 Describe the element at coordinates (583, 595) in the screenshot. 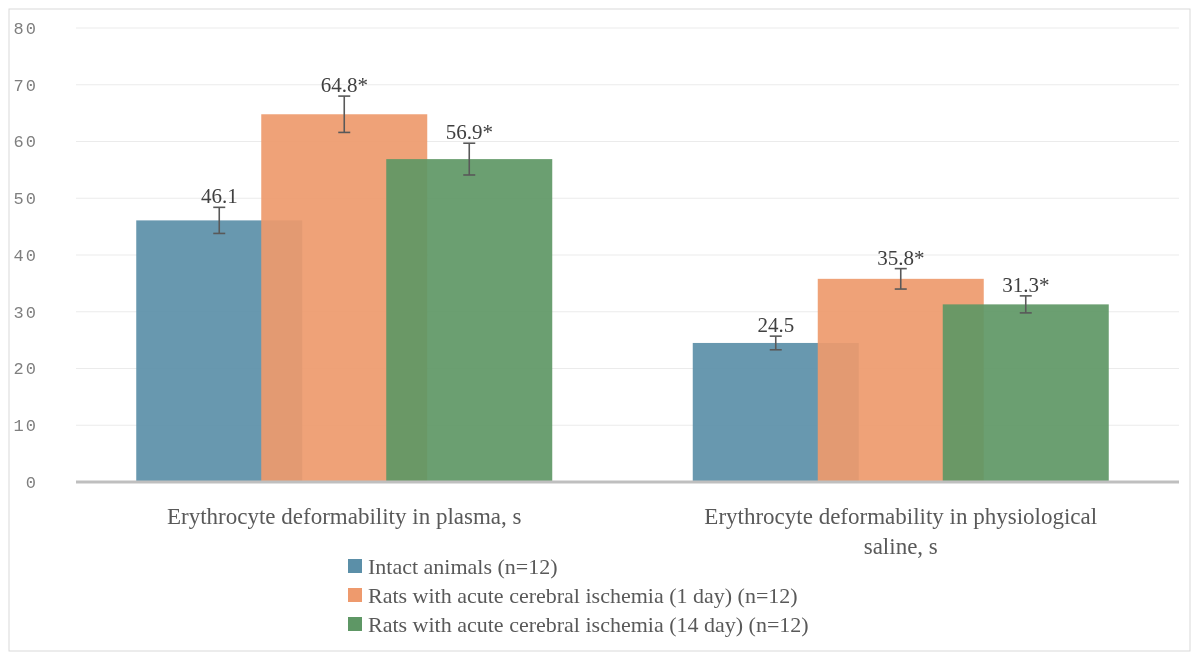

I see `legend-label: Rats with acute cerebral ischemia (1 day) (n=12)` at that location.